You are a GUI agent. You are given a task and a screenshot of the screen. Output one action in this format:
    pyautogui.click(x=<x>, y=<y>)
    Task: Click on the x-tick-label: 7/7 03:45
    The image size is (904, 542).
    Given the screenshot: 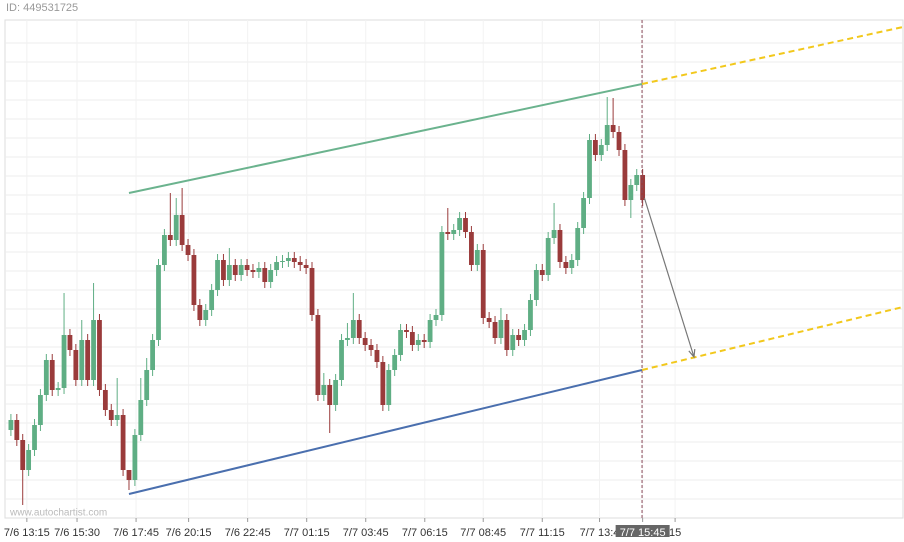 What is the action you would take?
    pyautogui.click(x=366, y=532)
    